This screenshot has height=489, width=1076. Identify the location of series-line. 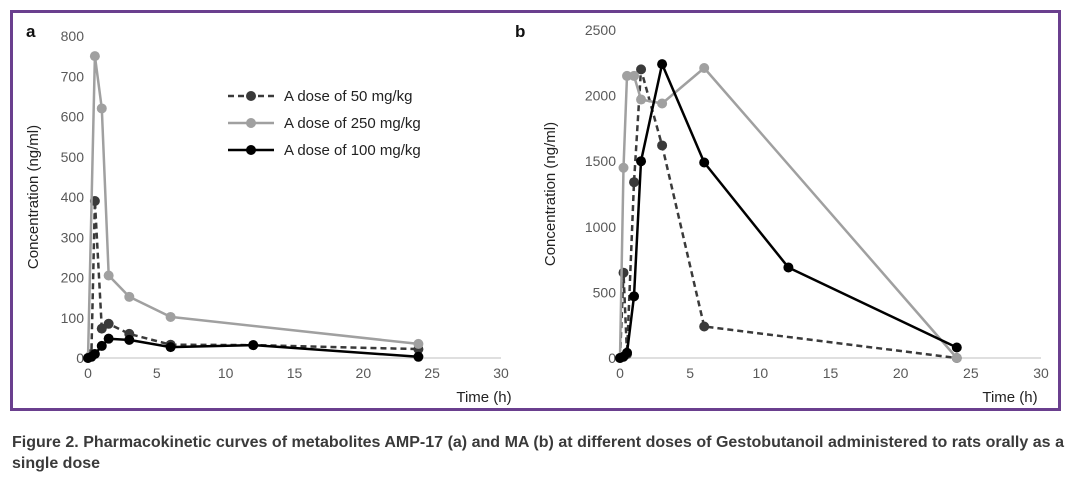
(253, 279).